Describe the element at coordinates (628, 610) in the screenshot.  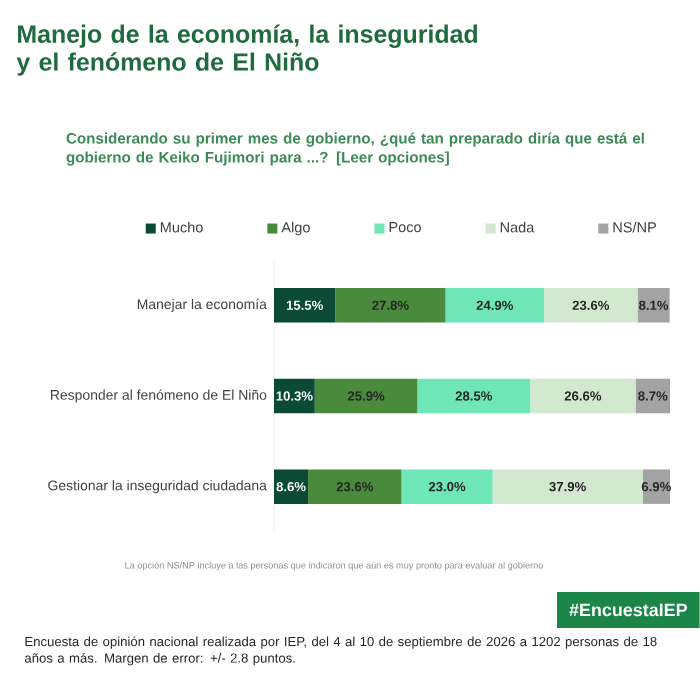
I see `text: #EncuestaIEP` at that location.